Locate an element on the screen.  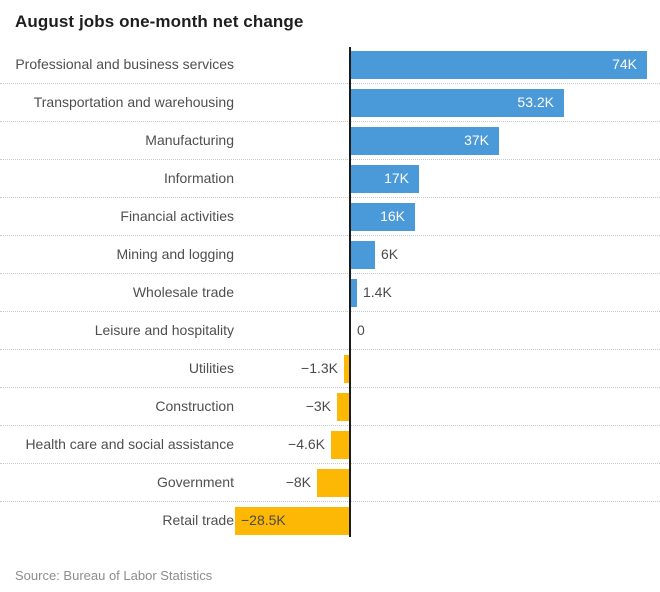
chart-row: Information 17K is located at coordinates (330, 179).